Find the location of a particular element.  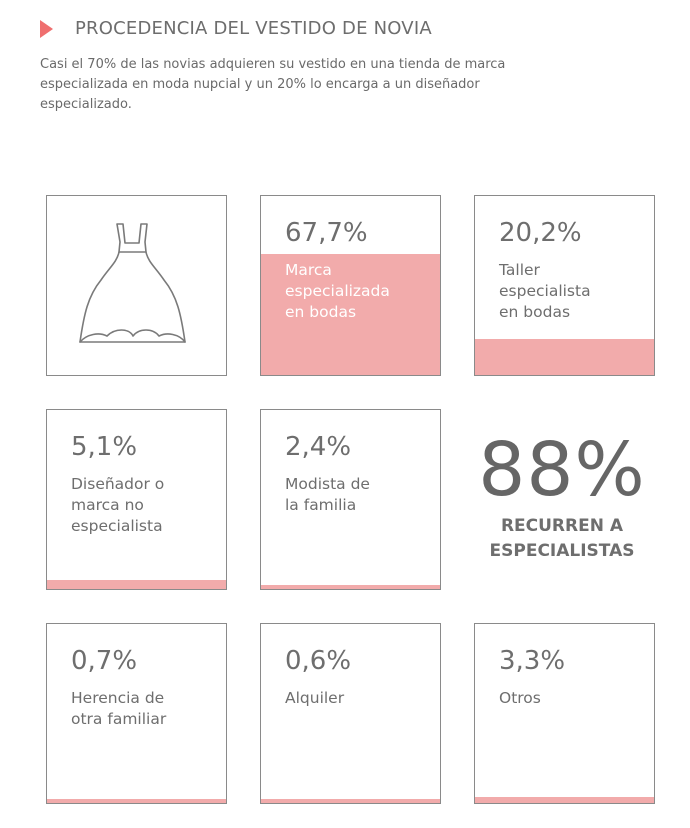

tile-alquiler: 0,6% Alquiler is located at coordinates (350, 713).